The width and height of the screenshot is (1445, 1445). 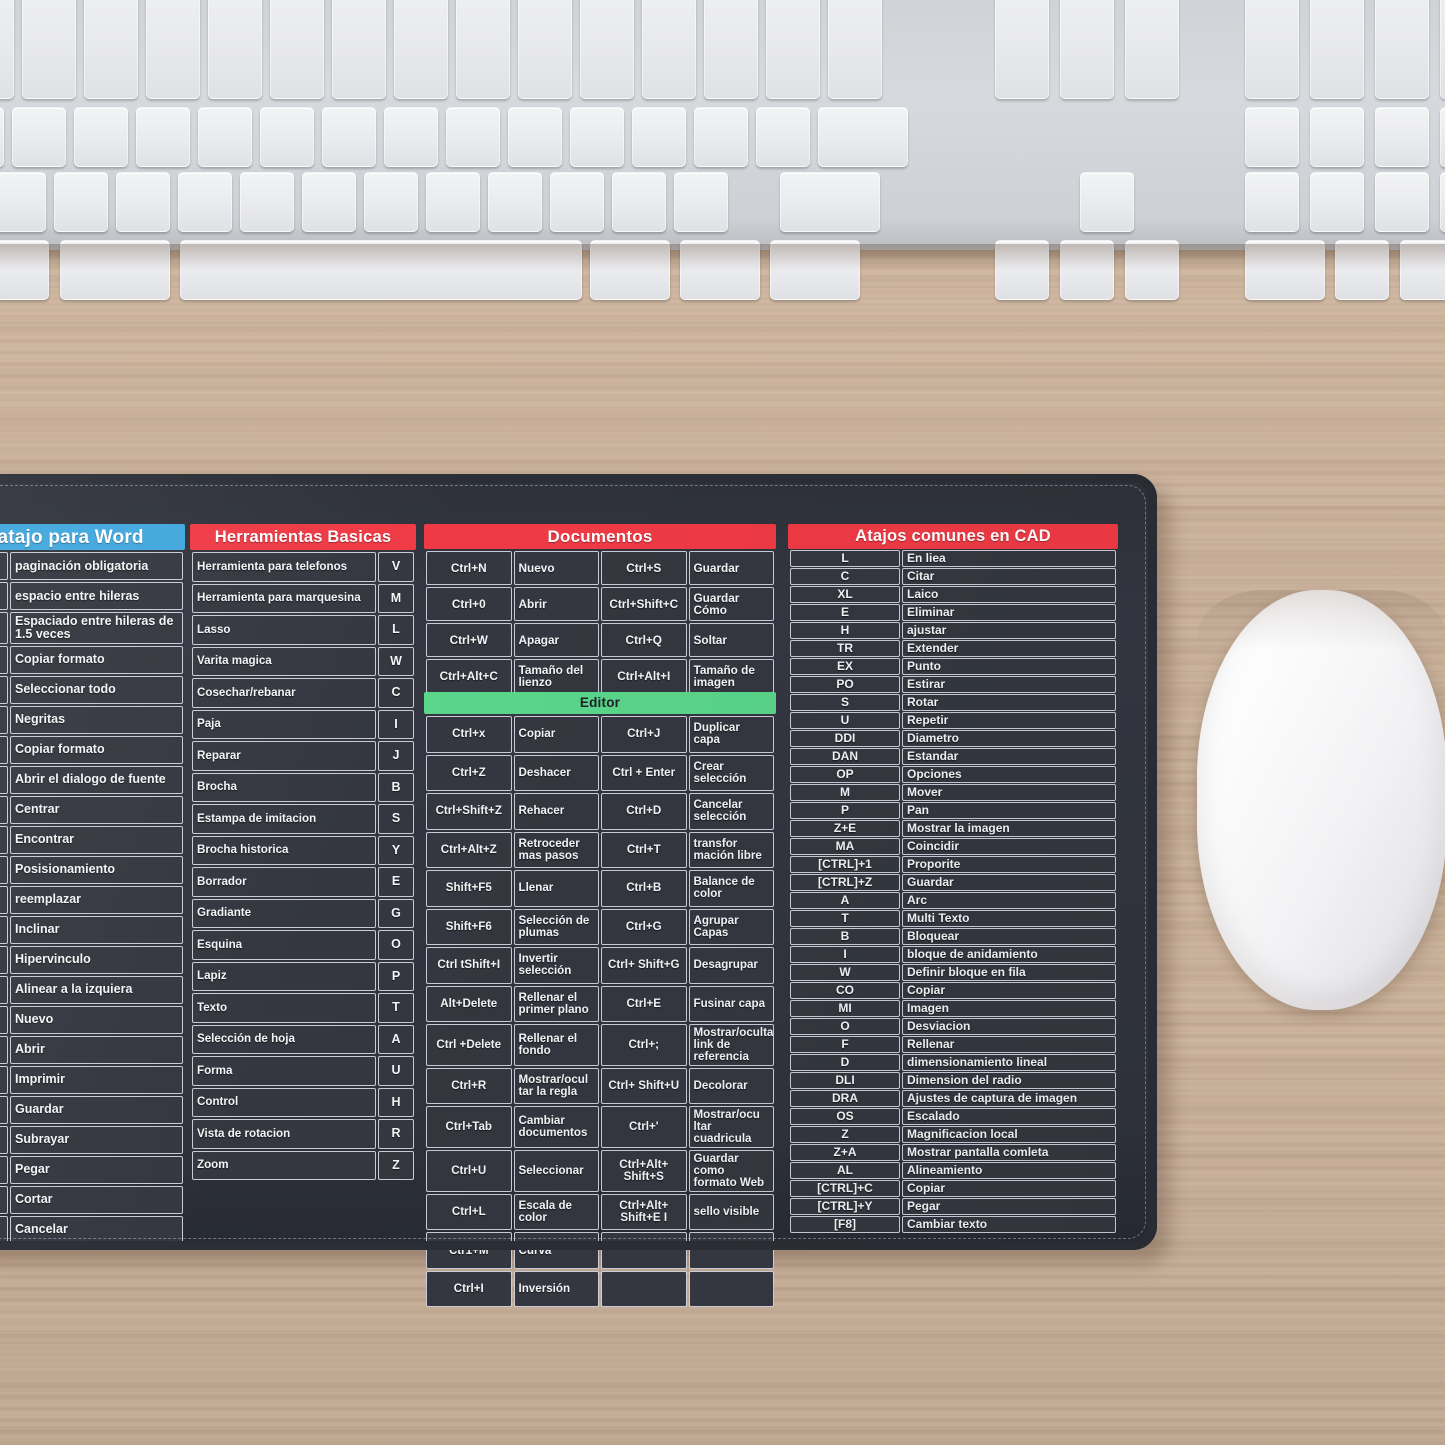 What do you see at coordinates (556, 640) in the screenshot?
I see `shortcut-cell: Apagar` at bounding box center [556, 640].